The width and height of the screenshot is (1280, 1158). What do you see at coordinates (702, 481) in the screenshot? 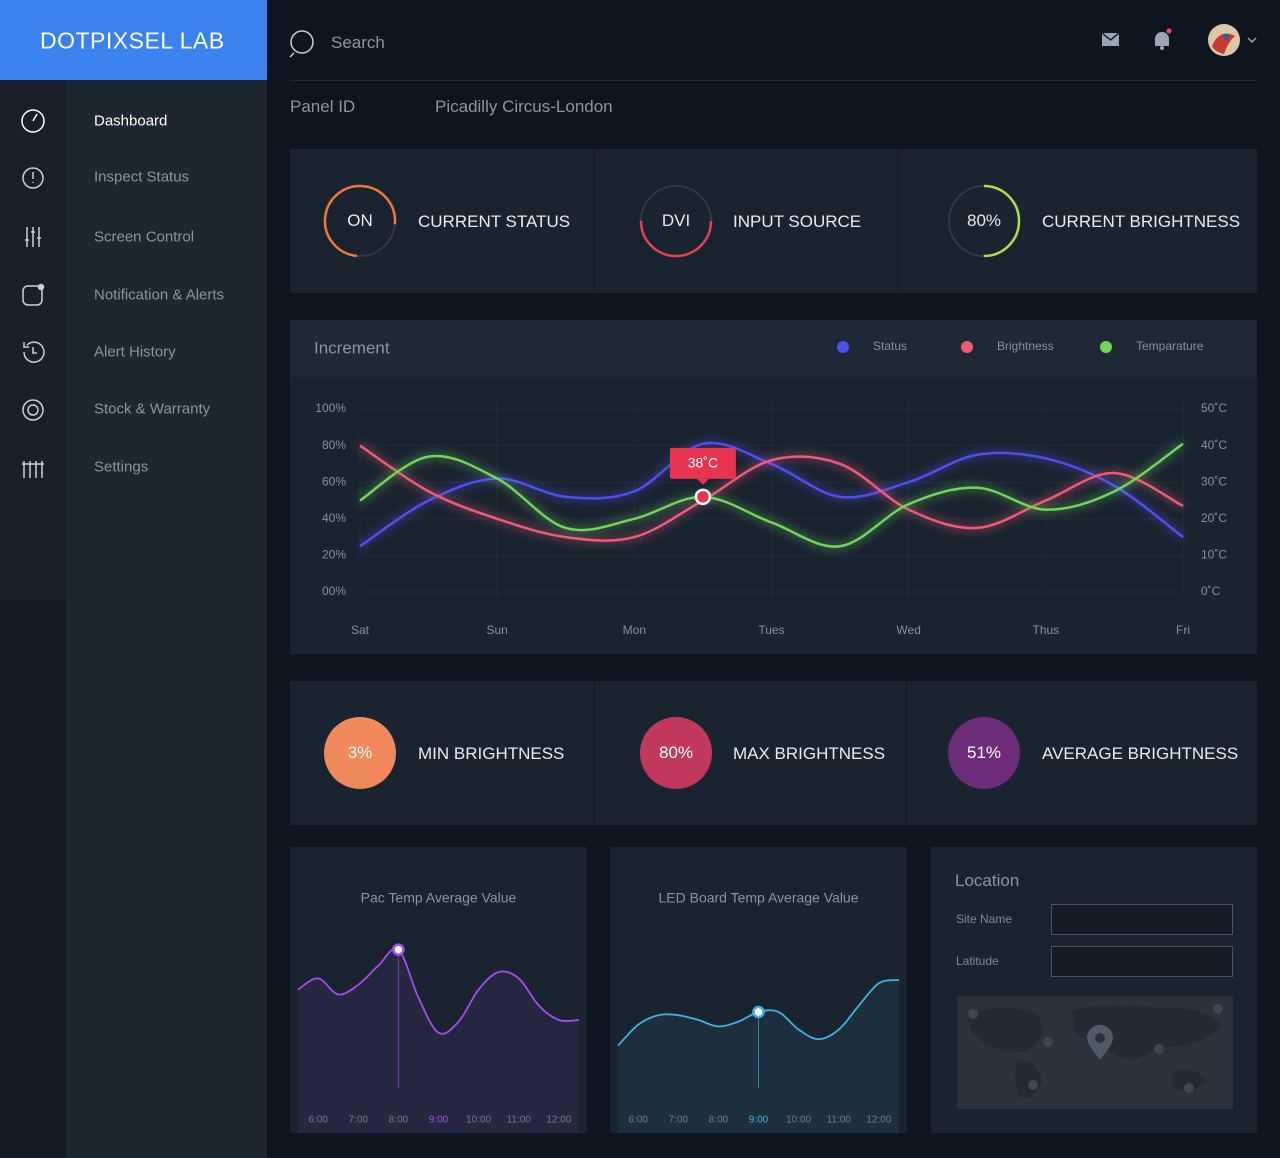
I see `tooltip-tail` at bounding box center [702, 481].